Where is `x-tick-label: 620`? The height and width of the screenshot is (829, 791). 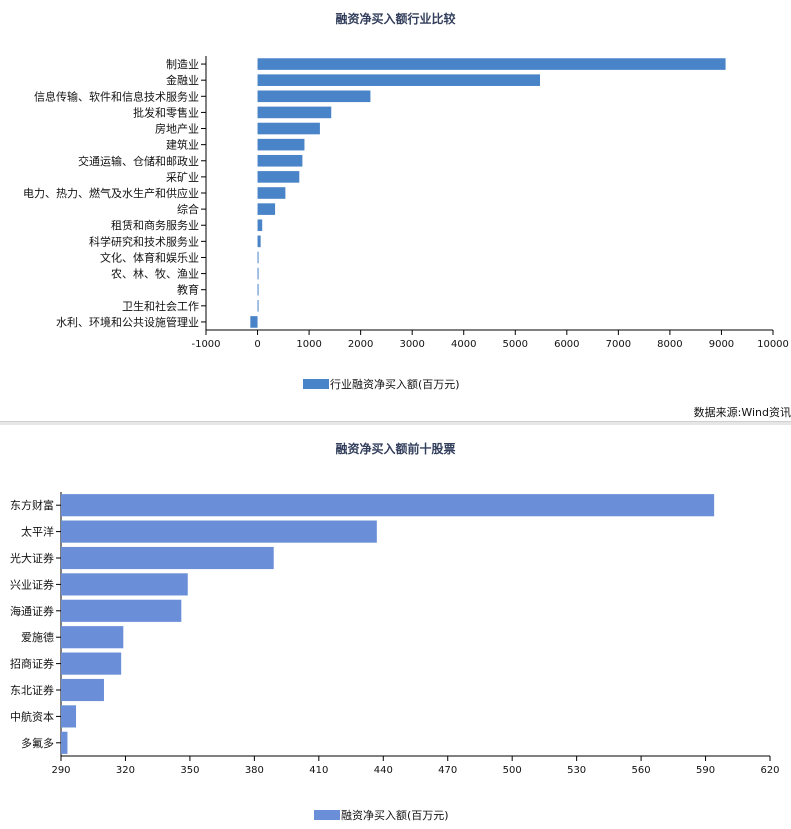 x-tick-label: 620 is located at coordinates (769, 770).